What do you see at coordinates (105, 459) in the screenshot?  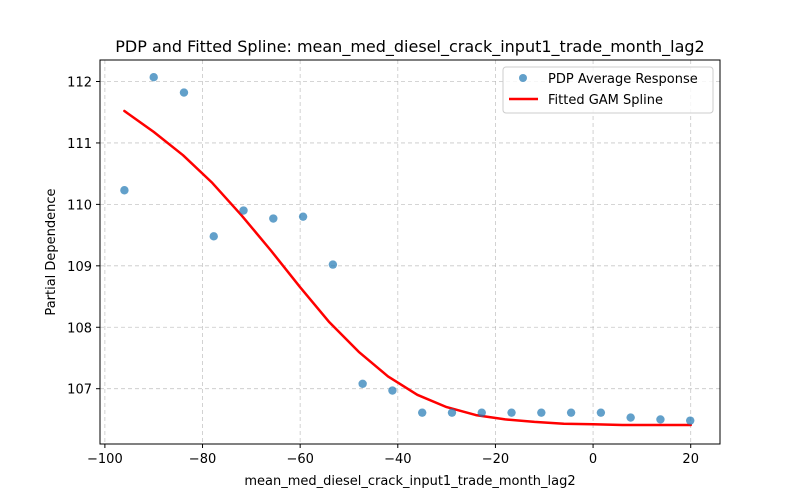 I see `x-tick-label: −100` at bounding box center [105, 459].